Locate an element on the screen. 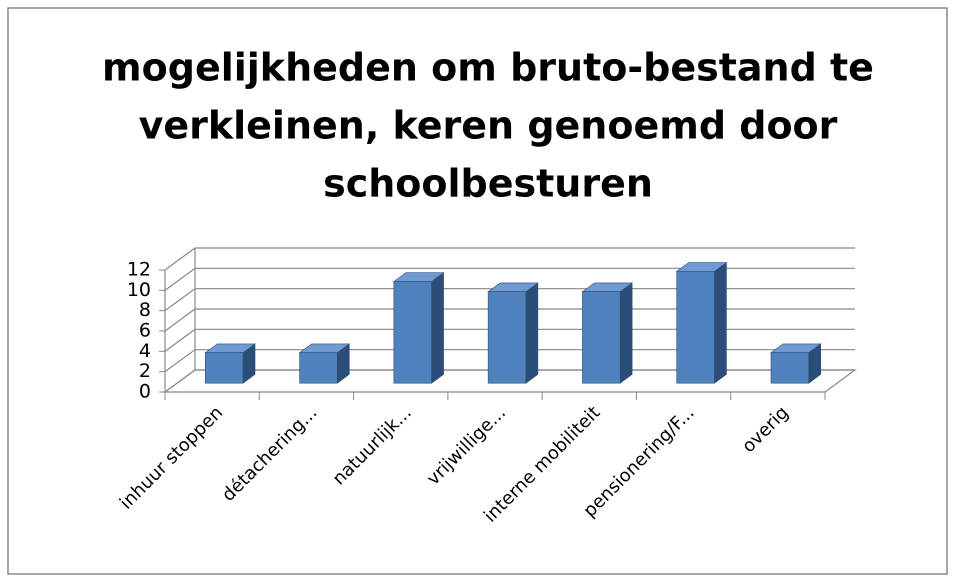  y-tick-label: 2 is located at coordinates (145, 371).